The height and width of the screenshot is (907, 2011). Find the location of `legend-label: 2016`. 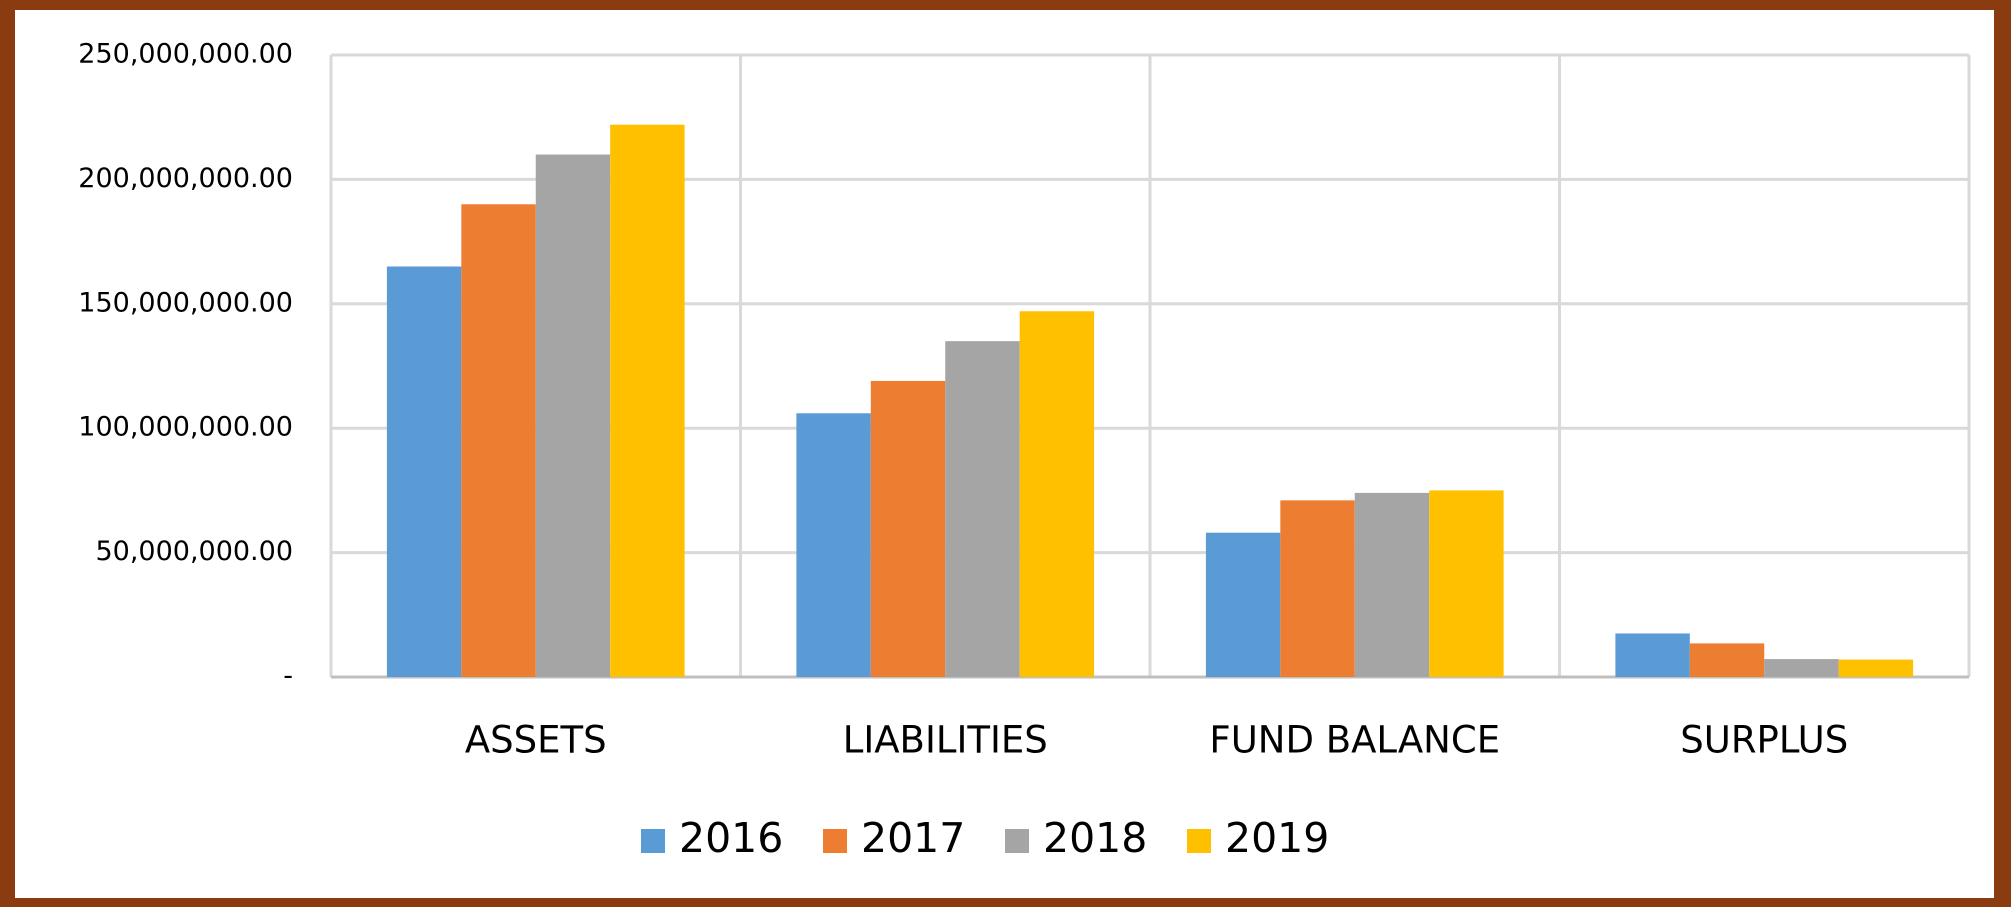

legend-label: 2016 is located at coordinates (731, 838).